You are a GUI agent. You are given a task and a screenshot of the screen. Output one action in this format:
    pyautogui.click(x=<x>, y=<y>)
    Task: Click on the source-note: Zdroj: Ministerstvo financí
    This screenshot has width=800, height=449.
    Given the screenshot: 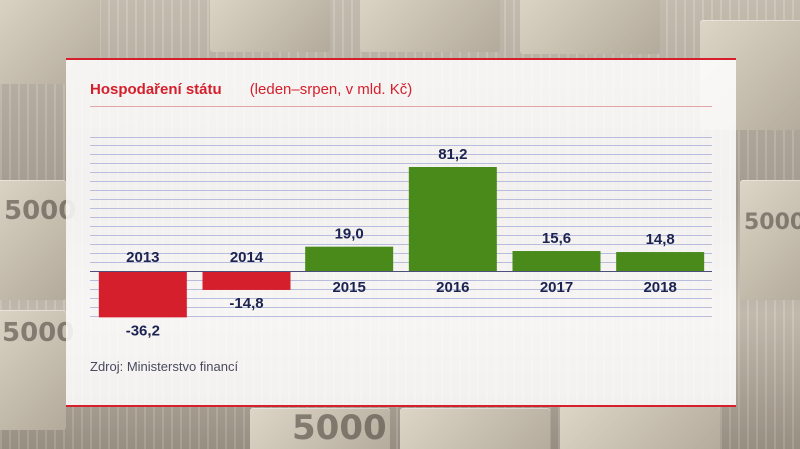 What is the action you would take?
    pyautogui.click(x=164, y=366)
    